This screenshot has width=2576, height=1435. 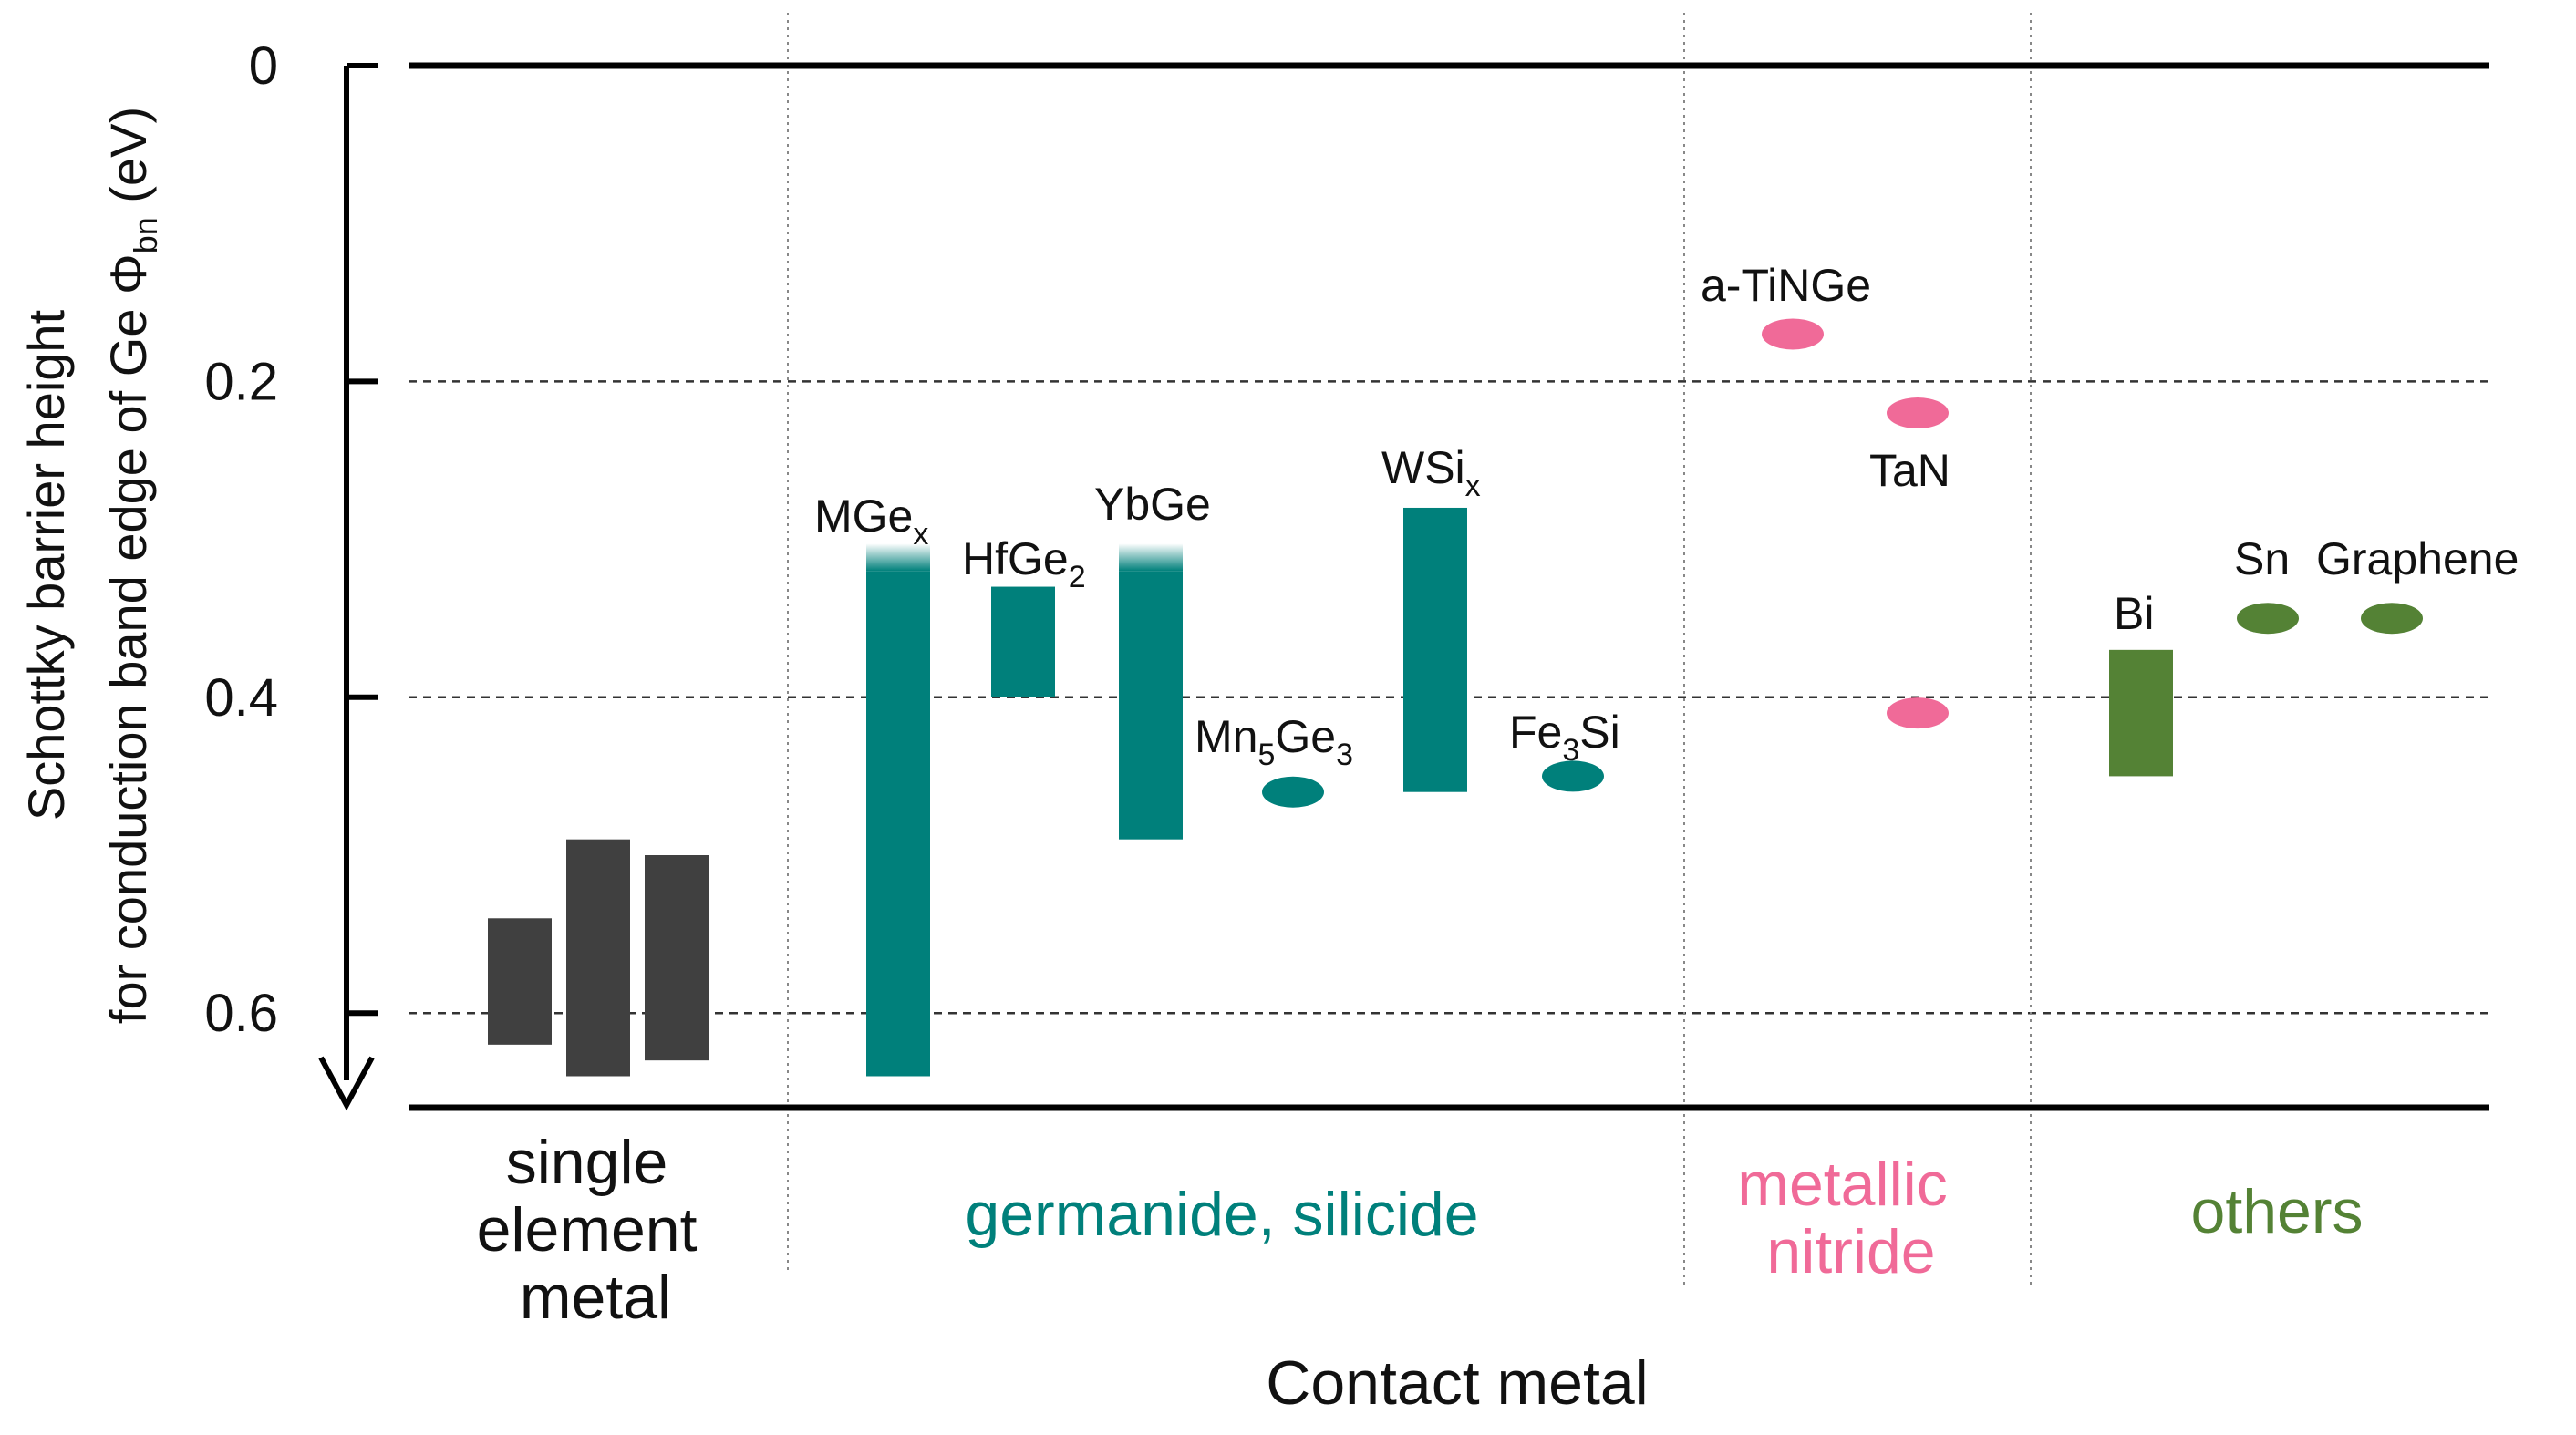 I want to click on mark-sn-point, so click(x=2268, y=619).